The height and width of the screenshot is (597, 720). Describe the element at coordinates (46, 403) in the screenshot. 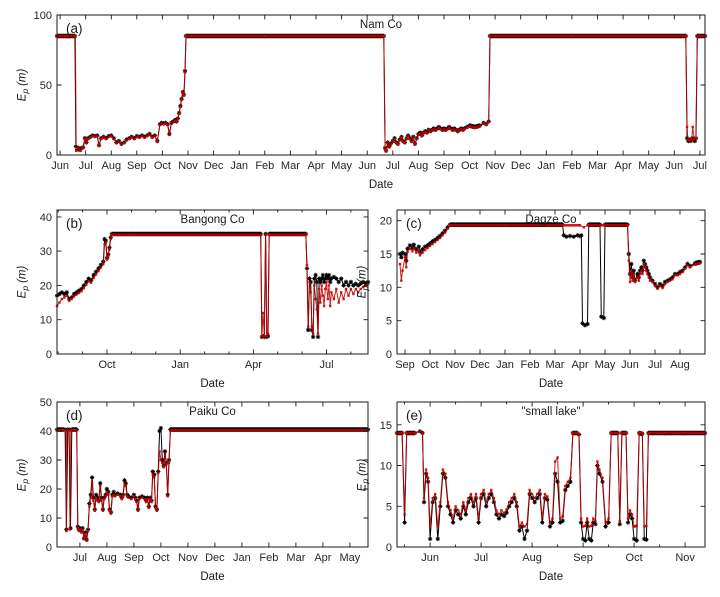

I see `y-tick-label-d: 50` at that location.